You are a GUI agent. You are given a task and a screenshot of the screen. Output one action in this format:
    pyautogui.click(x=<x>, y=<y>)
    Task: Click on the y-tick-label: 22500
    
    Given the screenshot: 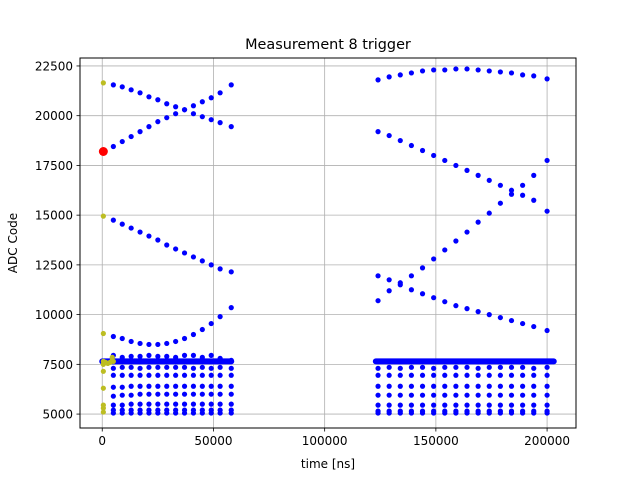 What is the action you would take?
    pyautogui.click(x=54, y=66)
    